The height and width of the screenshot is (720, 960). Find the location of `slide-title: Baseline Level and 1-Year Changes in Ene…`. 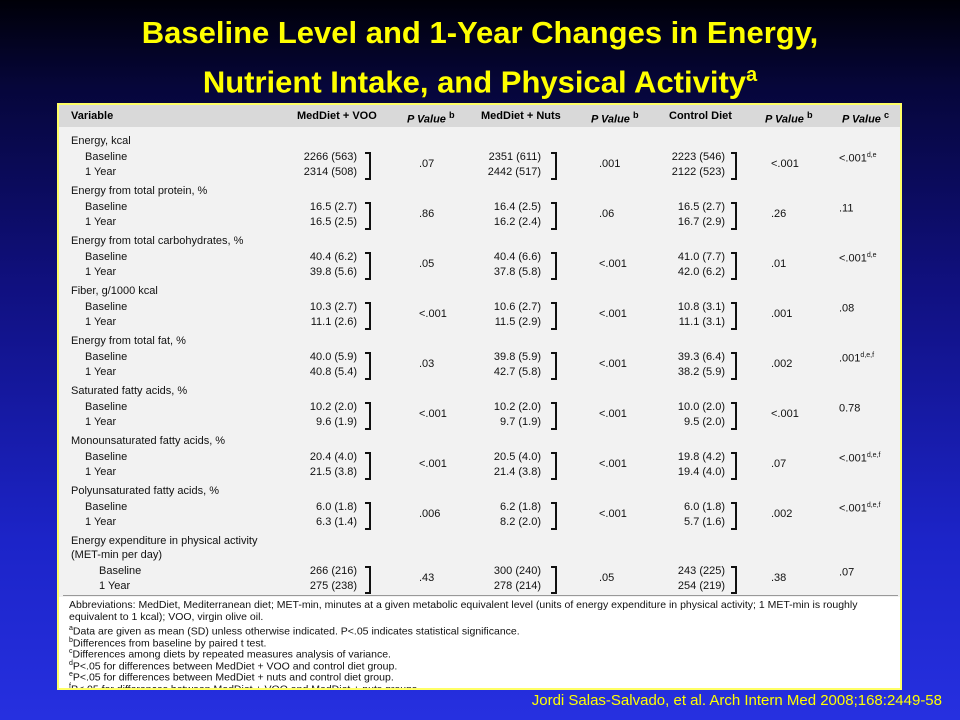

slide-title: Baseline Level and 1-Year Changes in Ene… is located at coordinates (480, 57).